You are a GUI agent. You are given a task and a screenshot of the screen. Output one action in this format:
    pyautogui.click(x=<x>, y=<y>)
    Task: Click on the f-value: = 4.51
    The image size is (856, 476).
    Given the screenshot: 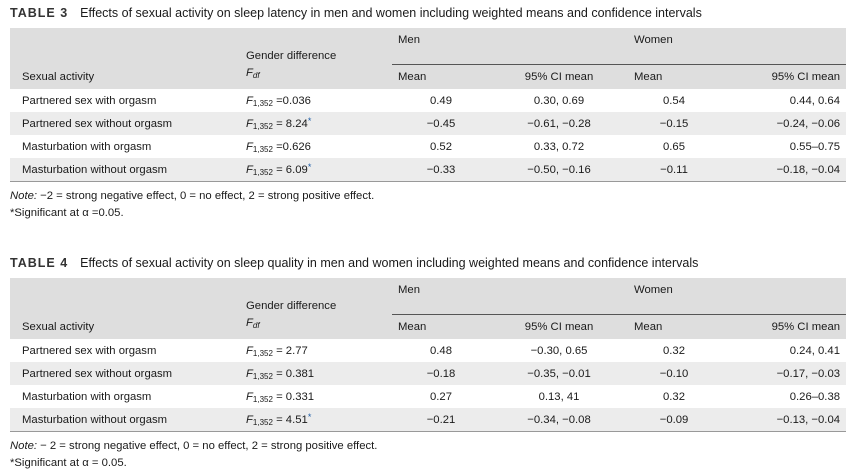 What is the action you would take?
    pyautogui.click(x=290, y=420)
    